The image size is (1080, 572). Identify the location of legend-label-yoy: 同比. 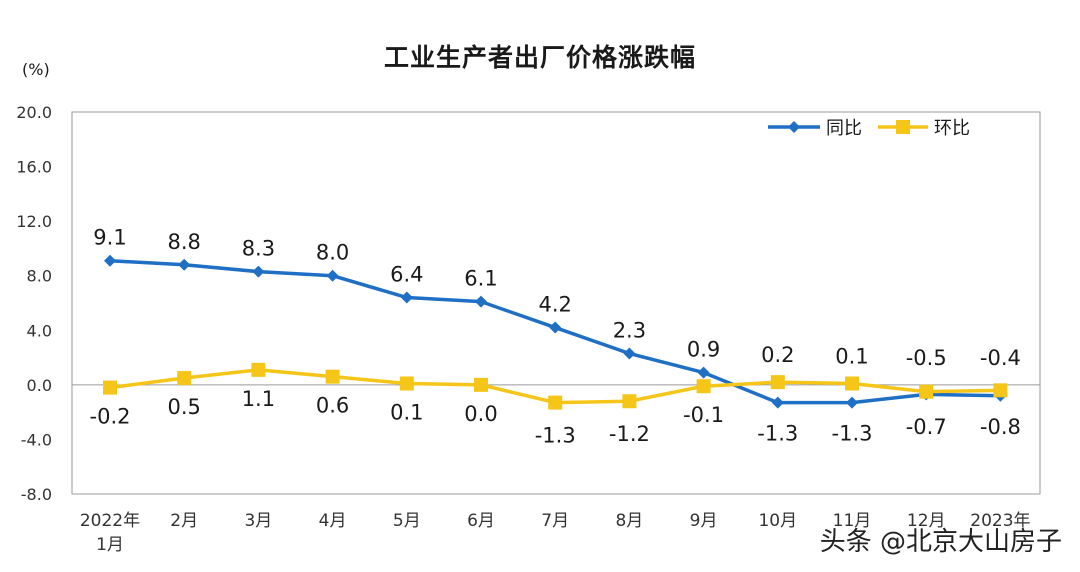
(844, 128).